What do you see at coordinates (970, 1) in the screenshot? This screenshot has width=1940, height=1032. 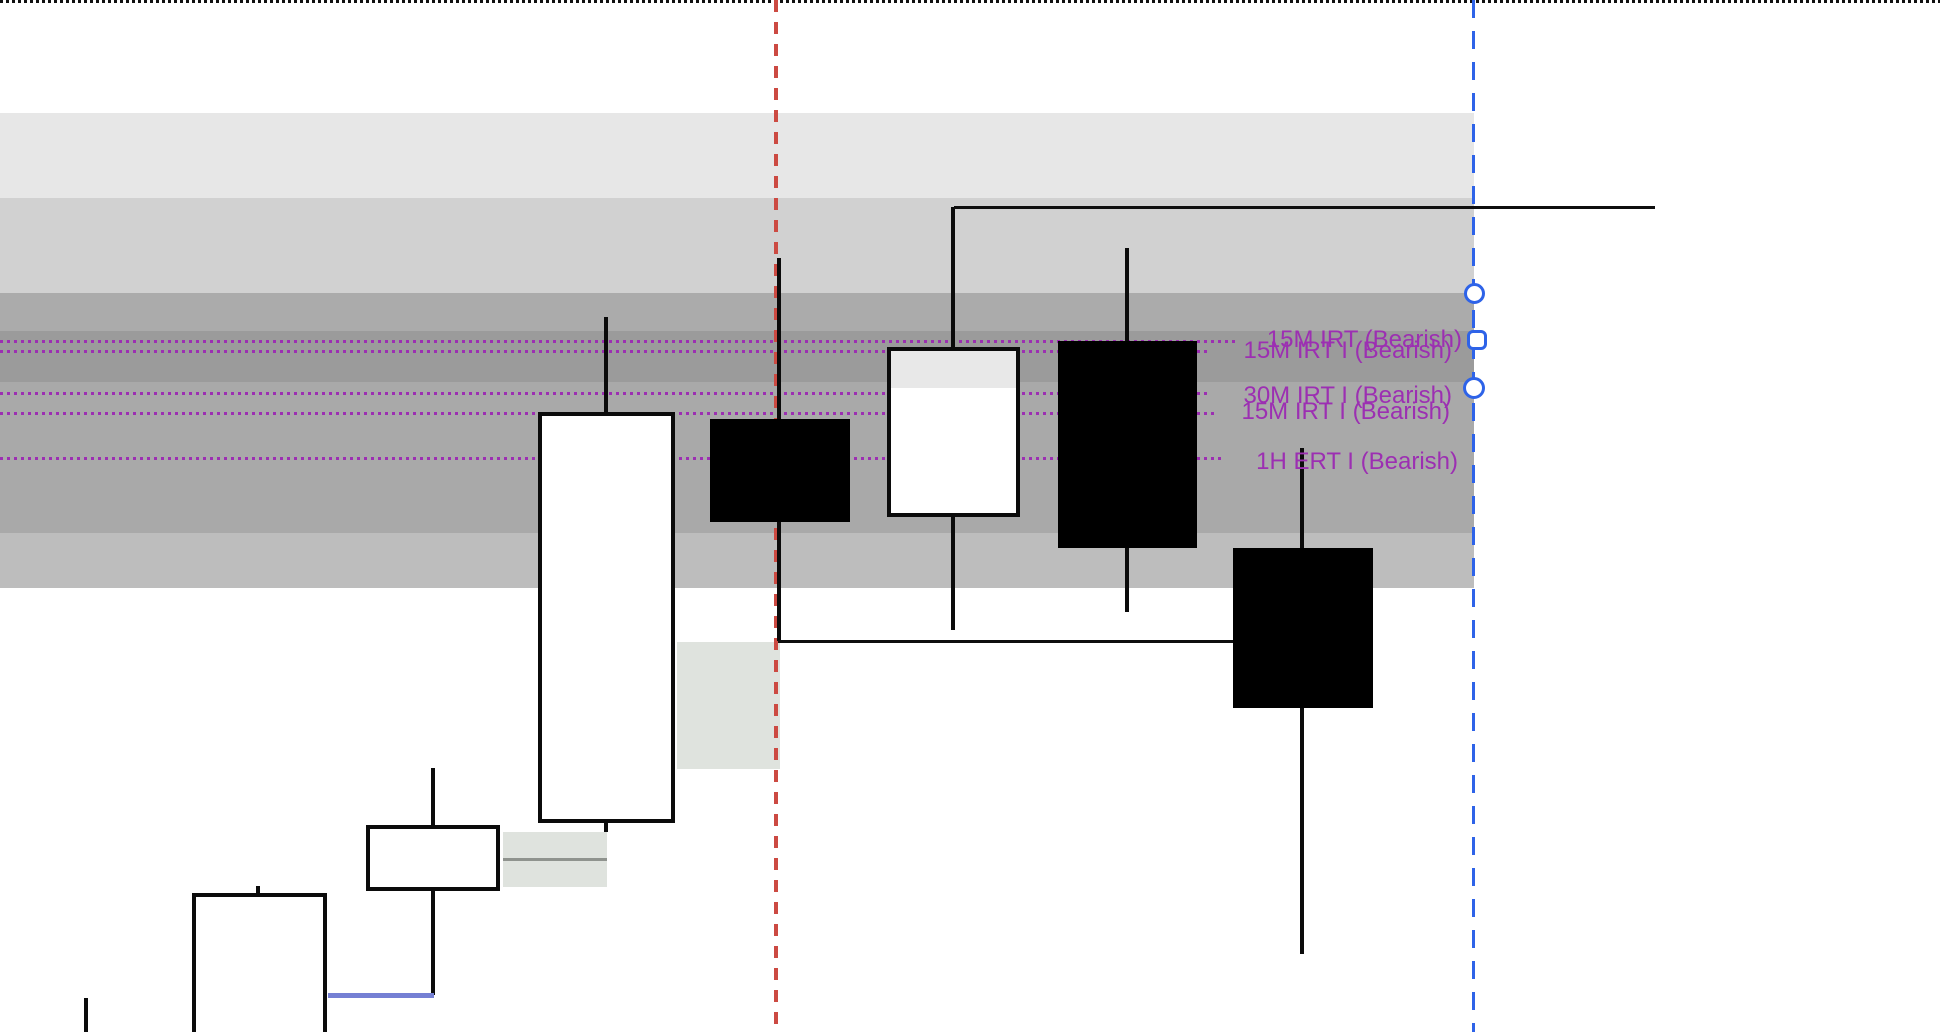 I see `dotted-price-level` at bounding box center [970, 1].